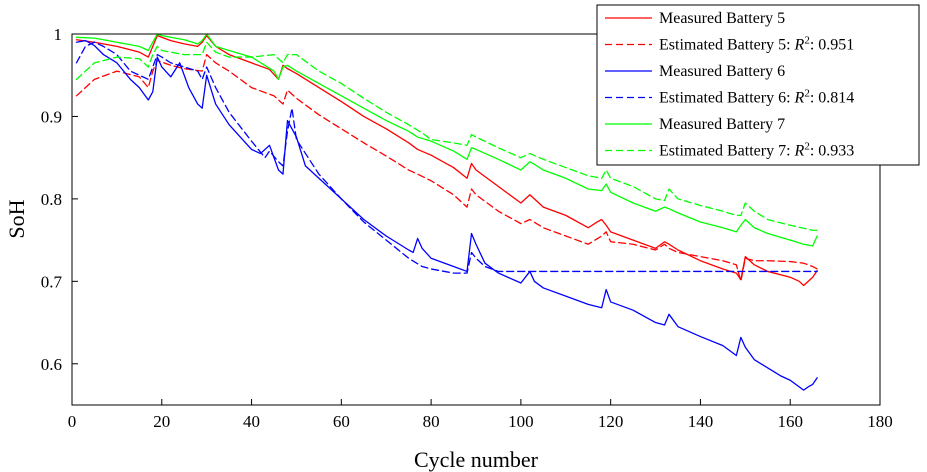  I want to click on x-tick-label: 140, so click(701, 421).